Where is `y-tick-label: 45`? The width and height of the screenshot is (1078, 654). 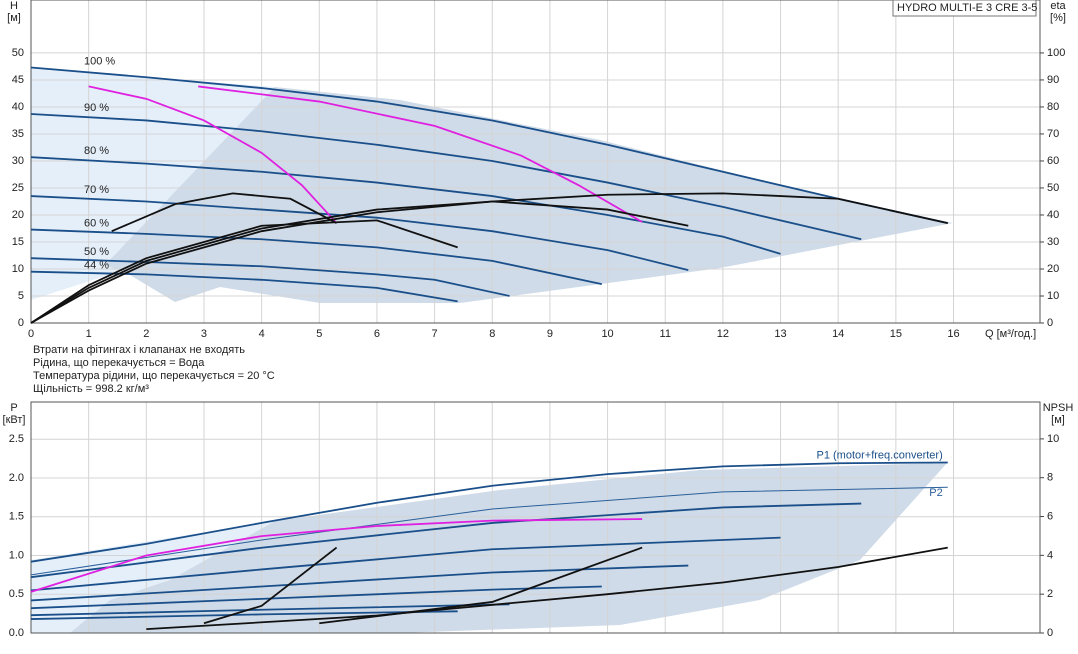 y-tick-label: 45 is located at coordinates (18, 80).